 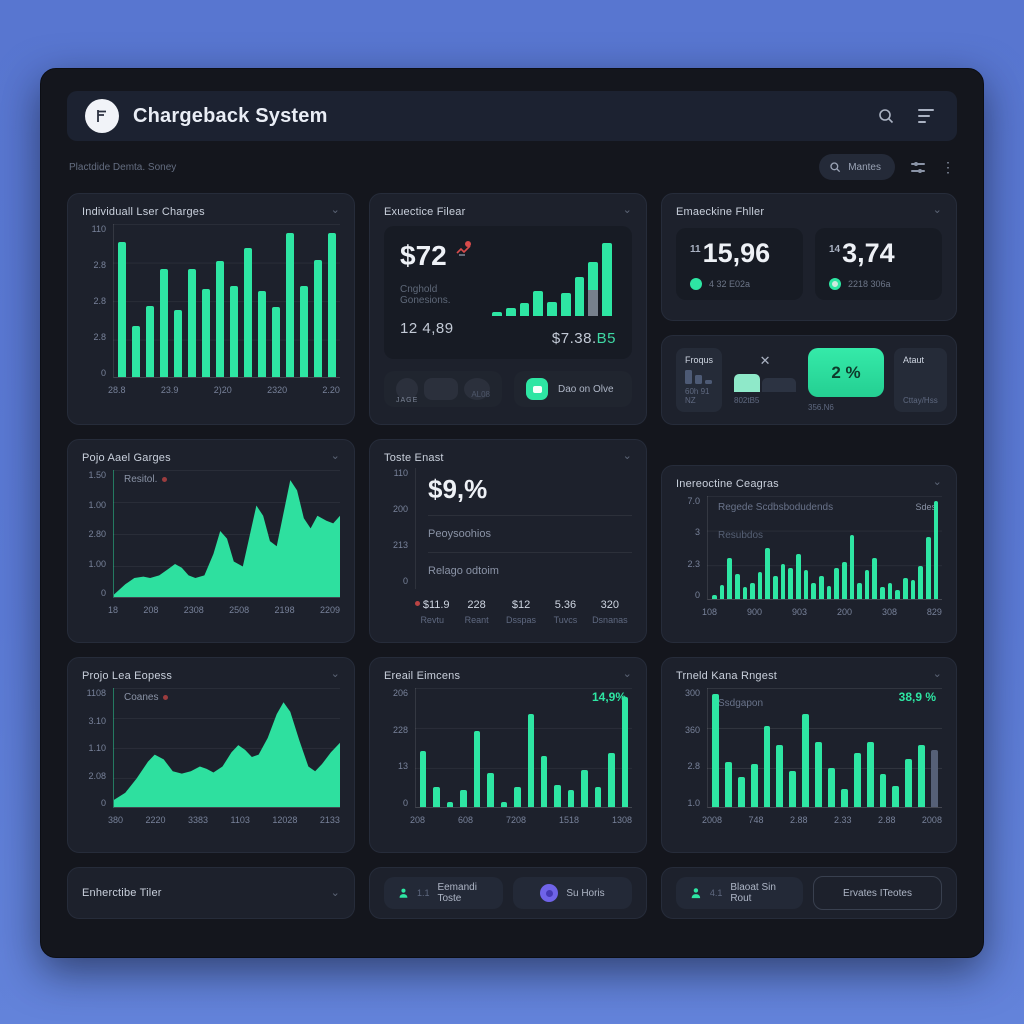 I want to click on person-icon, so click(x=403, y=893).